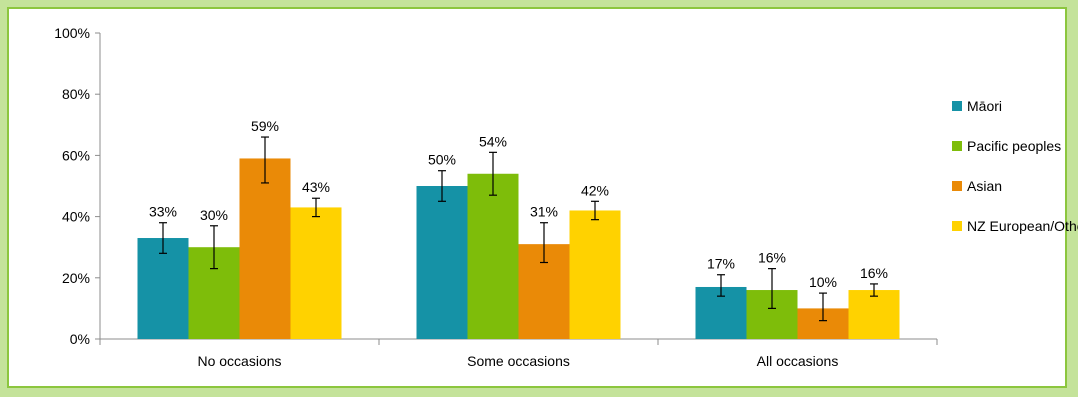  I want to click on data-label: 17%, so click(721, 264).